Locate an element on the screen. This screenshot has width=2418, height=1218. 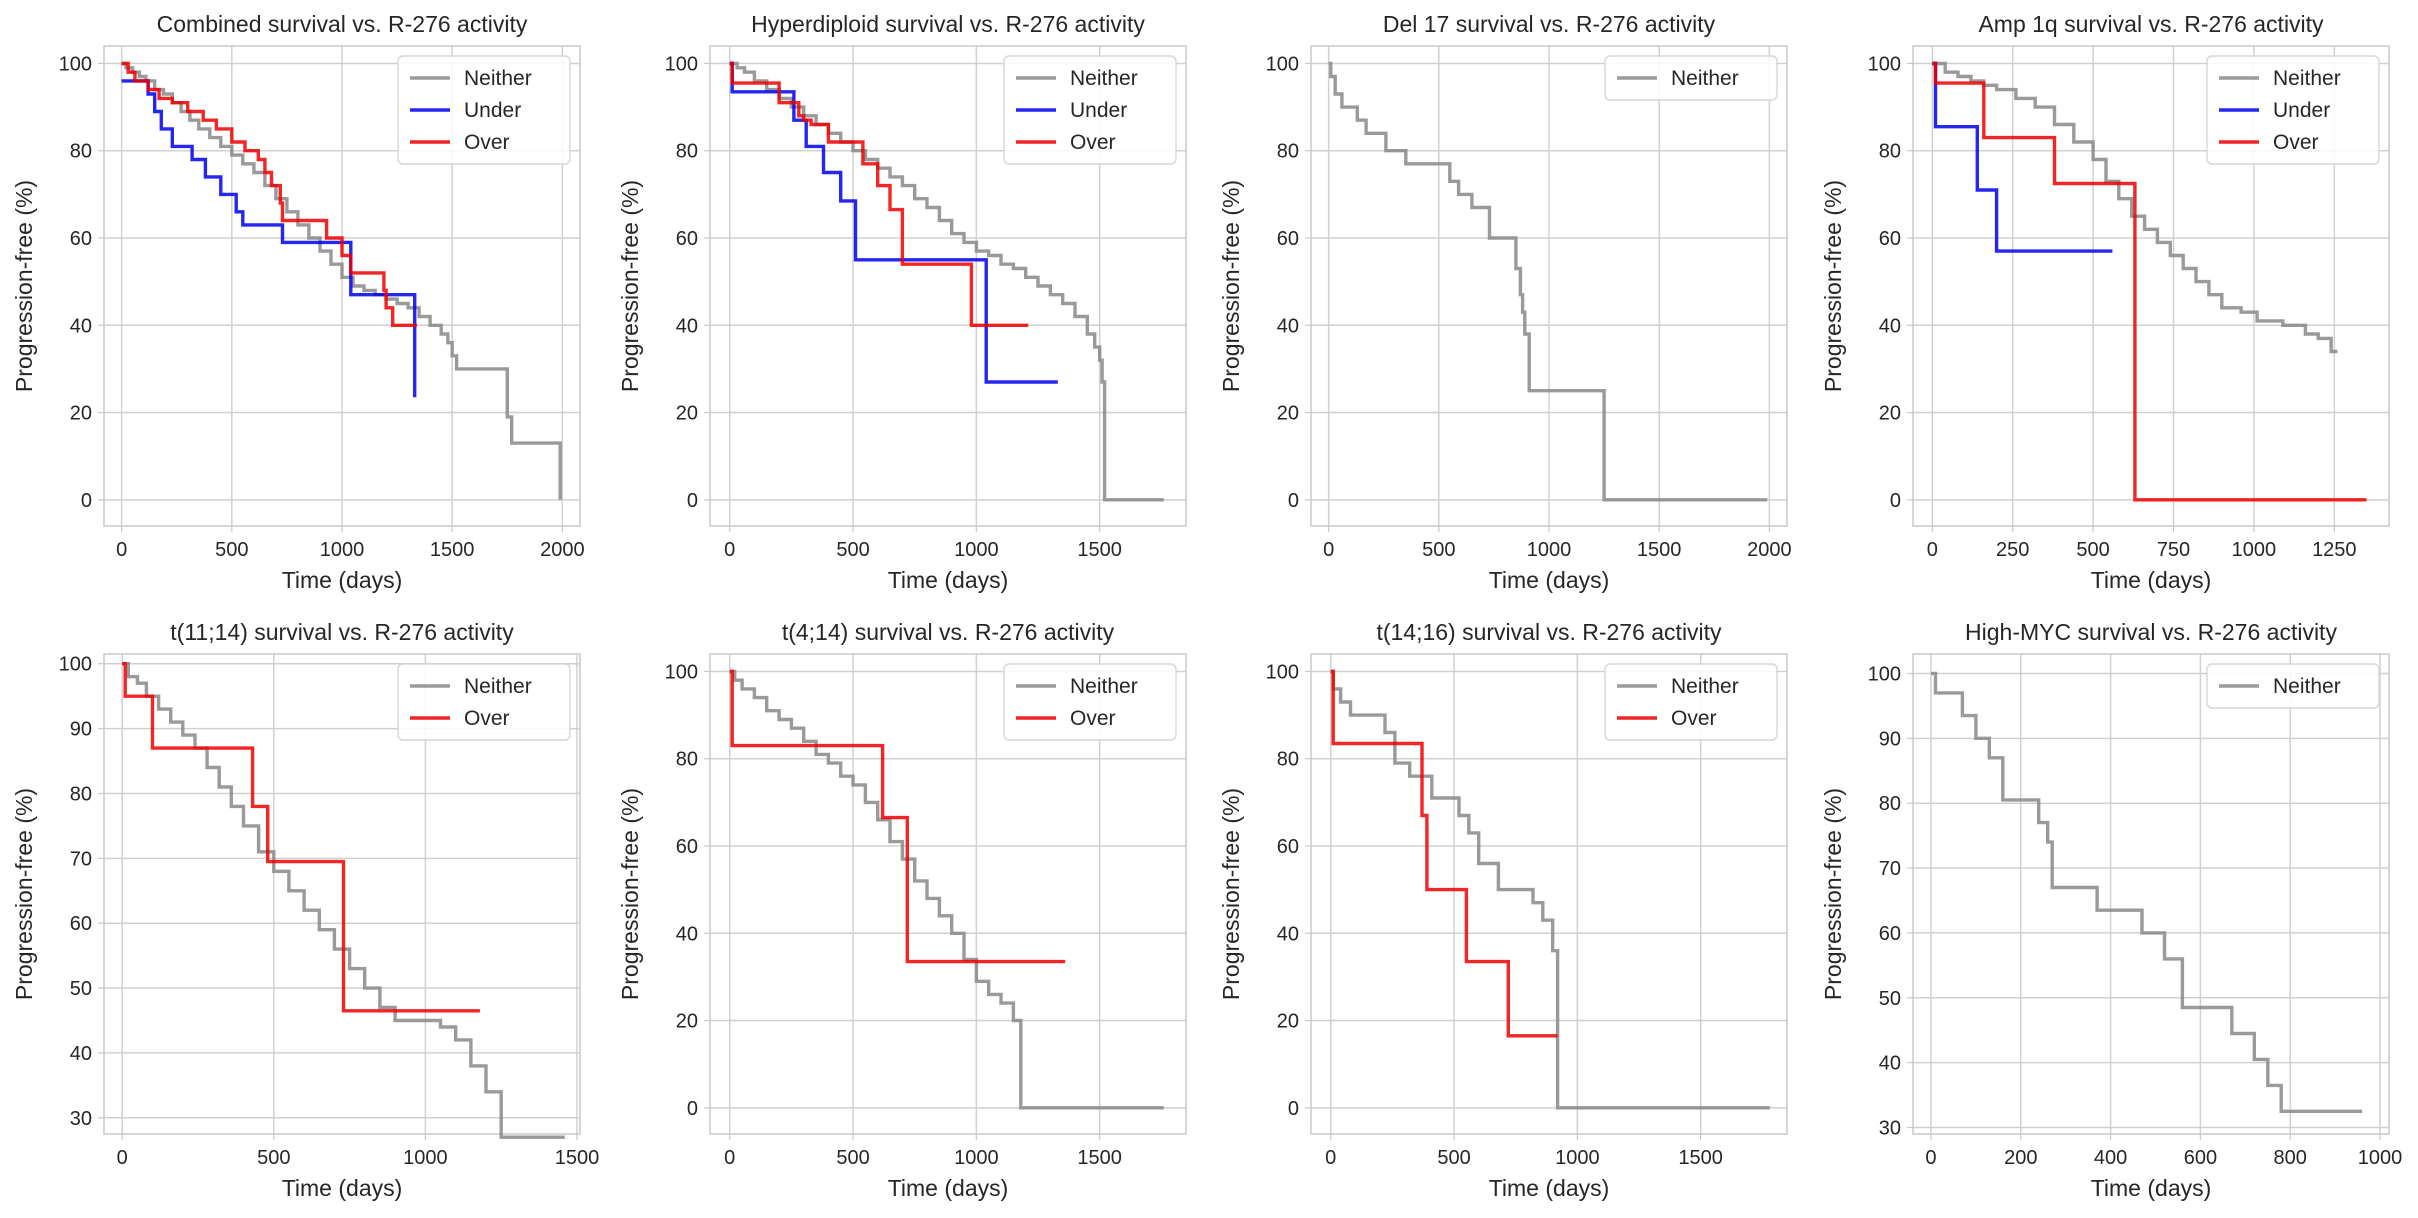
legend: Neither Over is located at coordinates (1691, 702).